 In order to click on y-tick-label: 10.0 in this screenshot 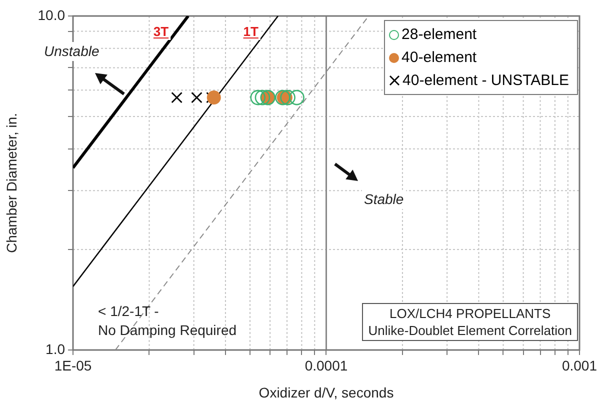, I will do `click(52, 14)`.